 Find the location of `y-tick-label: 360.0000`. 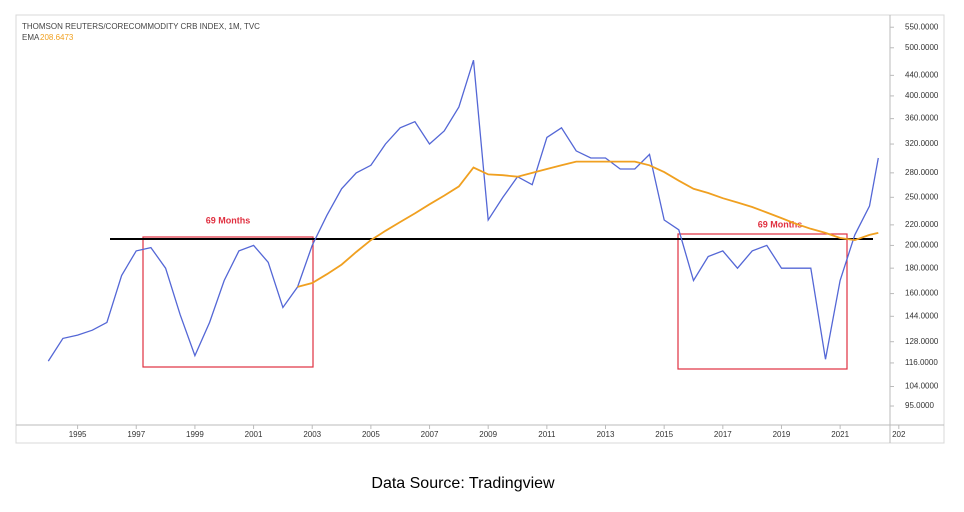

y-tick-label: 360.0000 is located at coordinates (922, 118).